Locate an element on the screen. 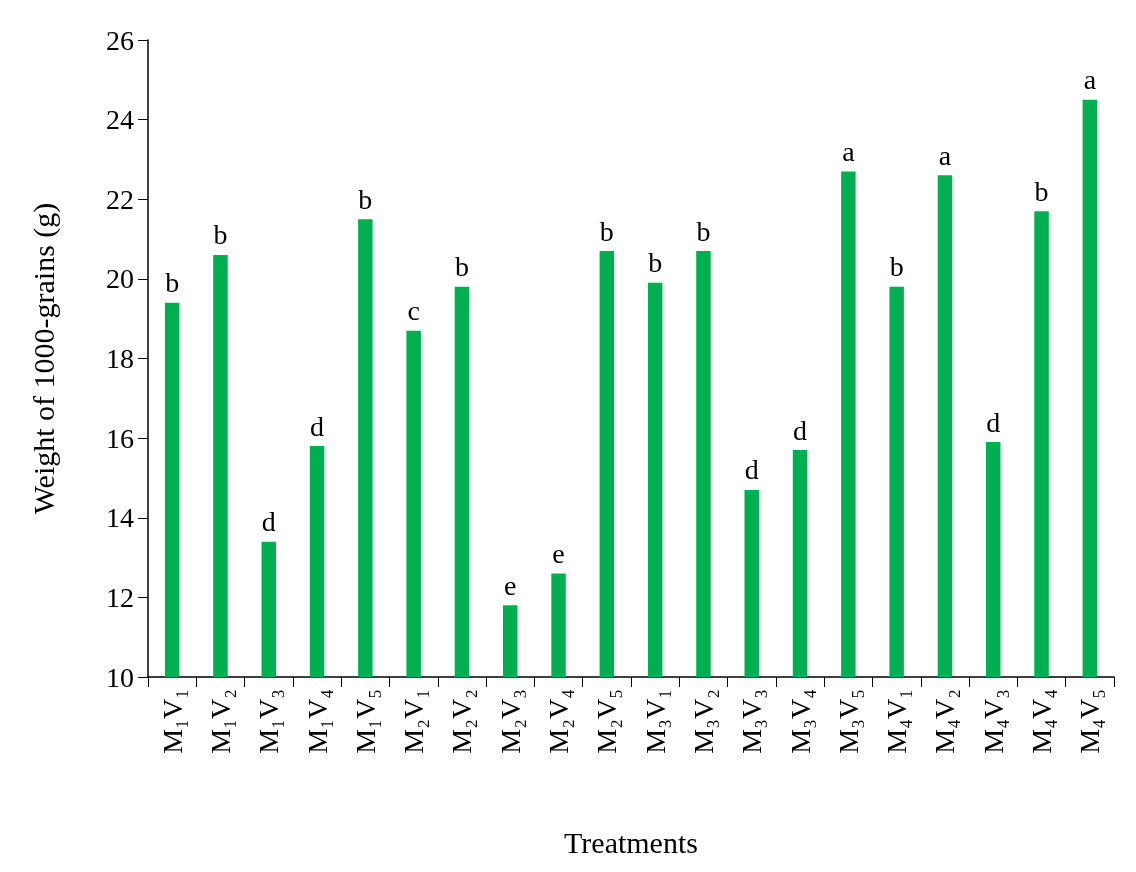 Image resolution: width=1136 pixels, height=872 pixels. x-tick-label: M₁V₅ is located at coordinates (365, 721).